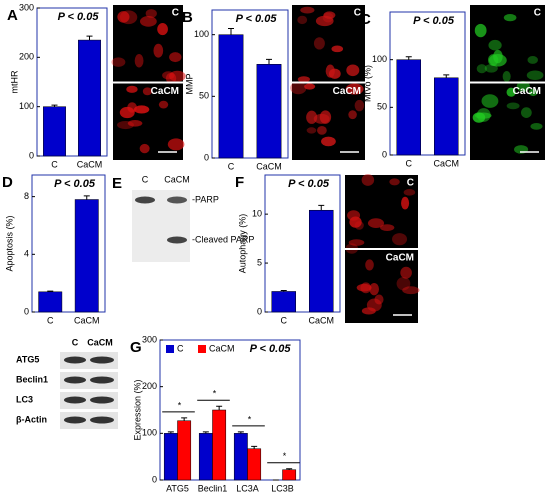 This screenshot has width=550, height=499. I want to click on band-label: β-Actin, so click(31, 419).